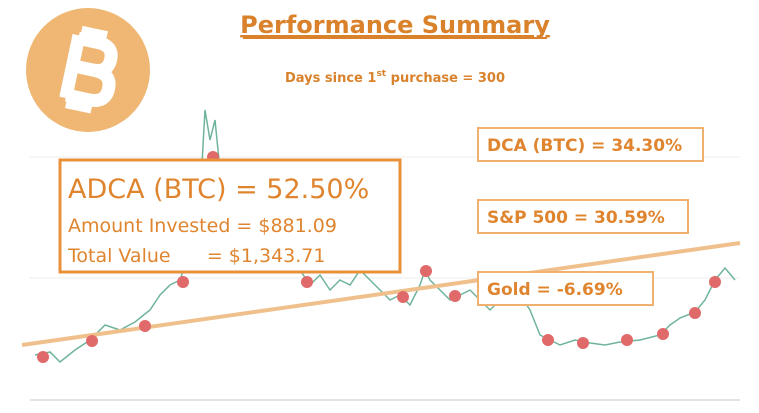 The height and width of the screenshot is (413, 759). Describe the element at coordinates (576, 218) in the screenshot. I see `comparison: S&P 500 = 30.59%` at that location.